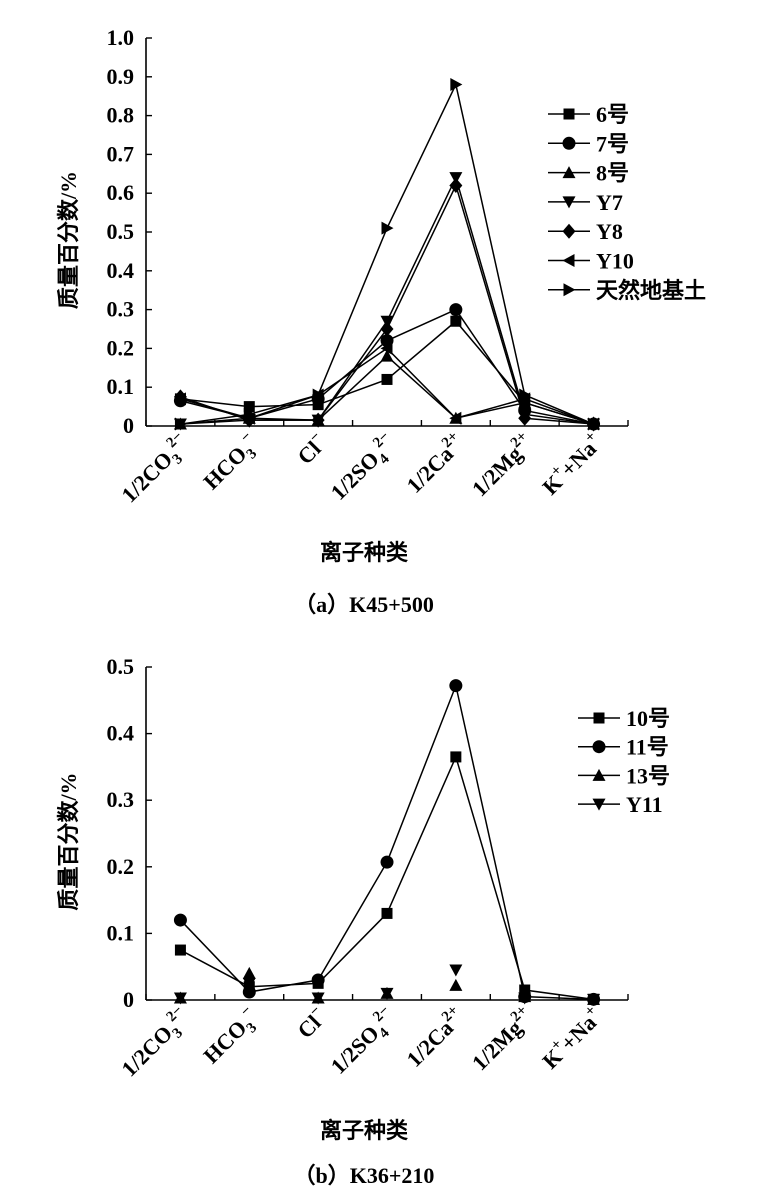  What do you see at coordinates (571, 463) in the screenshot?
I see `x-category-label: K++Na+` at bounding box center [571, 463].